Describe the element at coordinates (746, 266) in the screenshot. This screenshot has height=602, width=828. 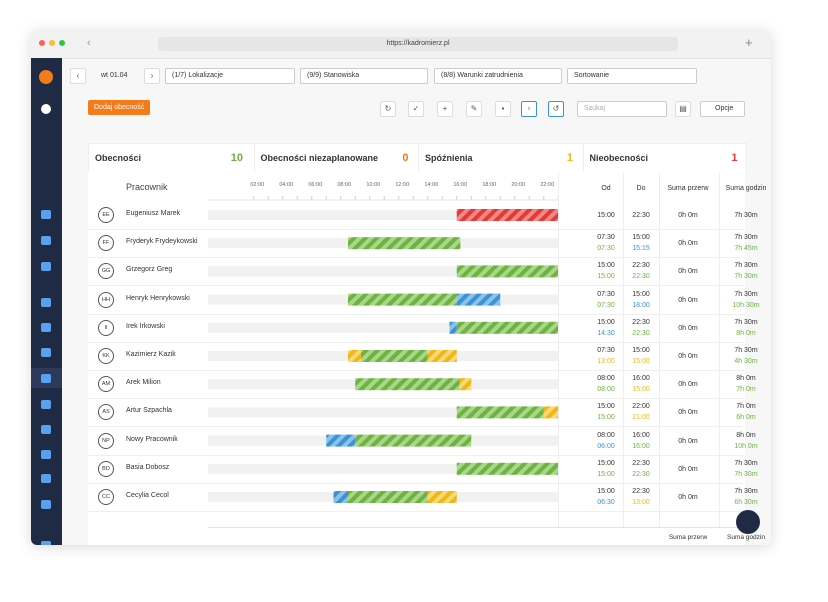
I see `hours: 7h 30m` at that location.